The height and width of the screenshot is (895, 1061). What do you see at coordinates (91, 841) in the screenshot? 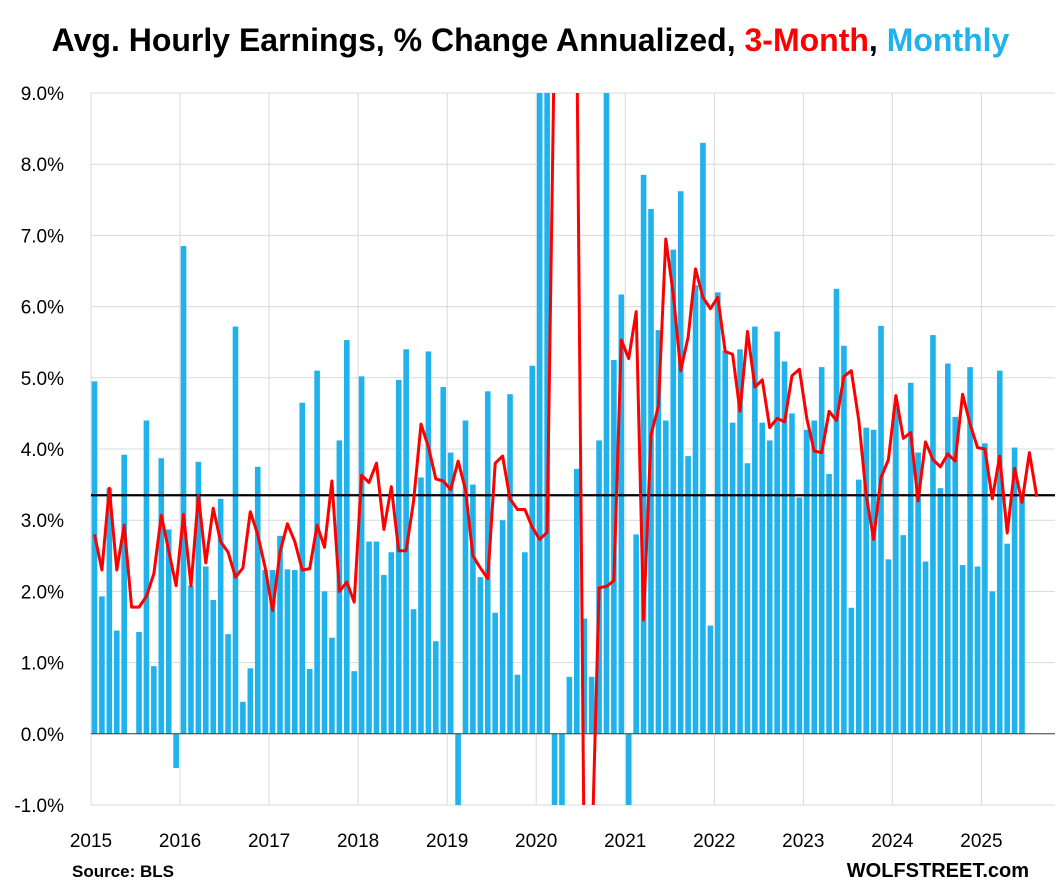
I see `x-tick-label: 2015` at bounding box center [91, 841].